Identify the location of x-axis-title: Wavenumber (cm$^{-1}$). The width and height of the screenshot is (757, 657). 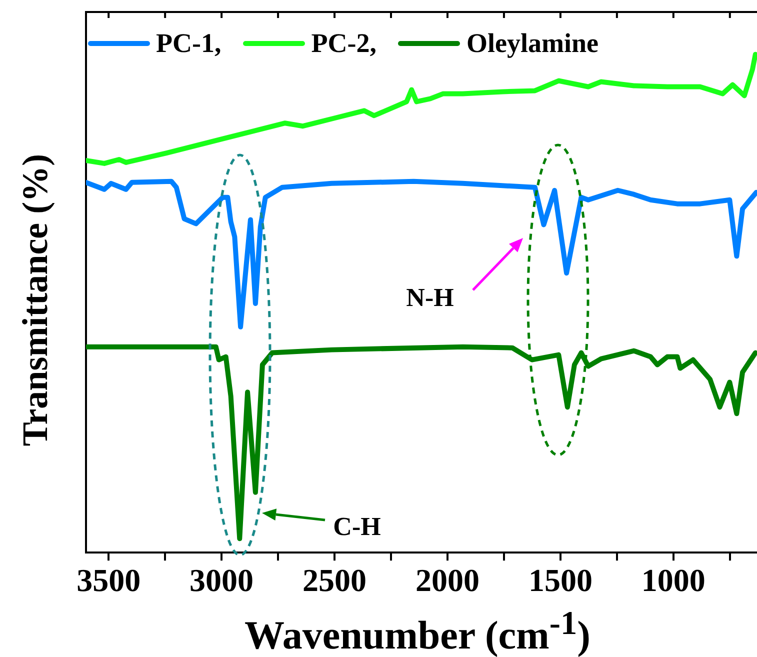
(418, 631).